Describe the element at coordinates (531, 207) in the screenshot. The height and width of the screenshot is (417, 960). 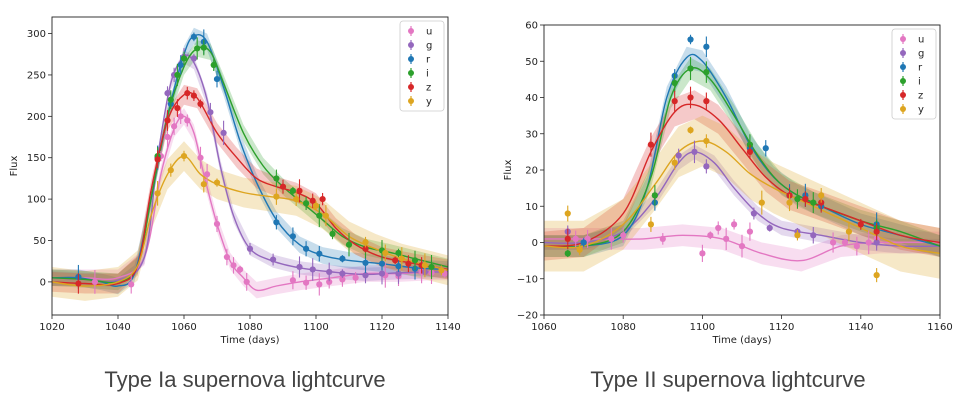
I see `y-tick-label: 10` at that location.